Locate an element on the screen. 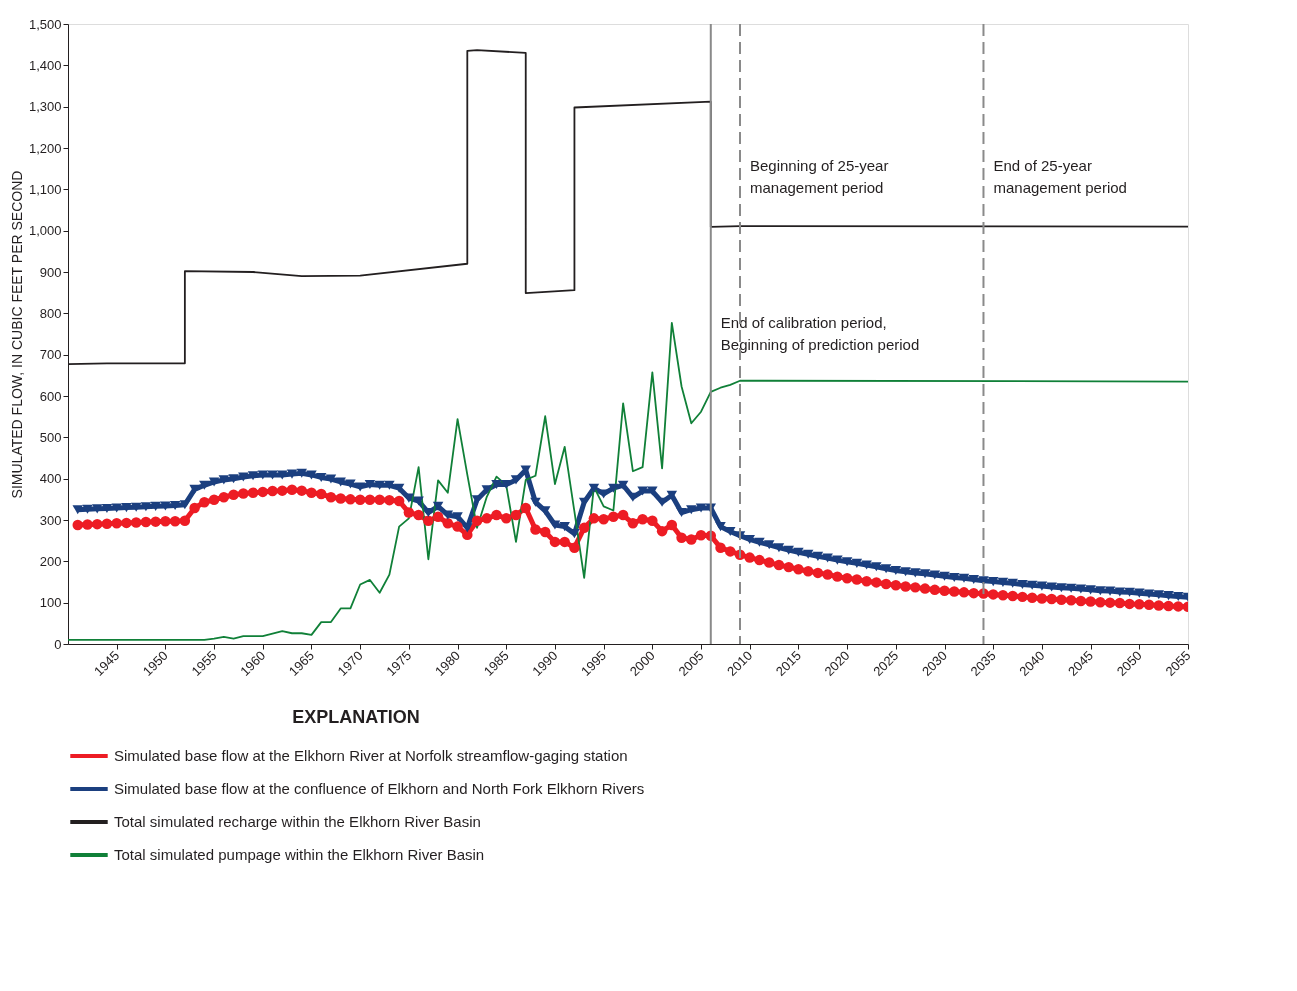 Image resolution: width=1297 pixels, height=991 pixels. y-tick-label: 500 is located at coordinates (50, 437).